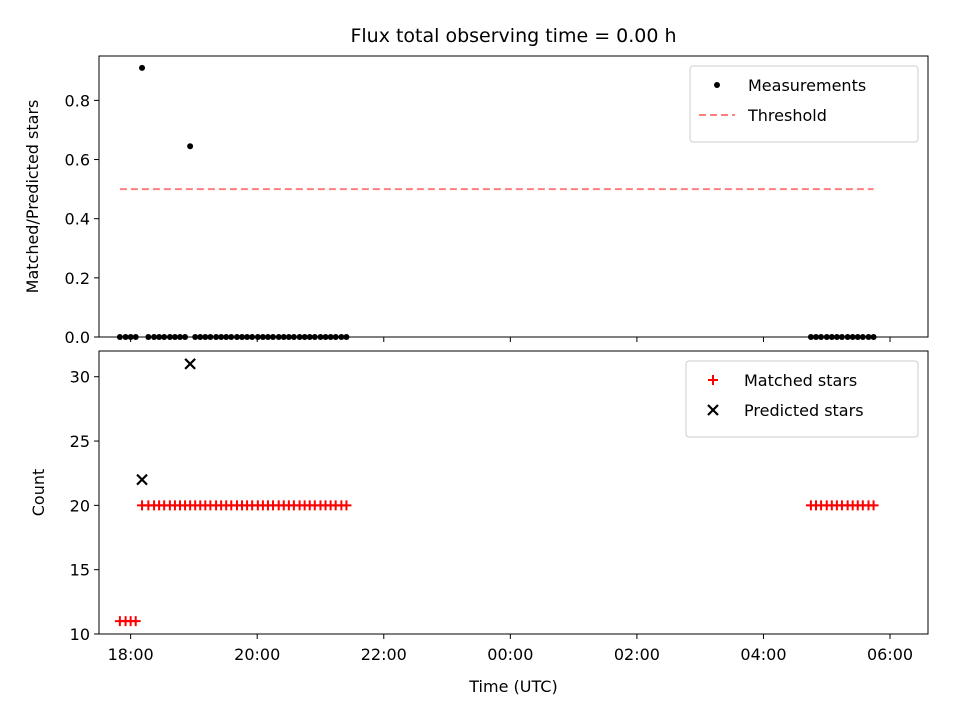  What do you see at coordinates (800, 380) in the screenshot?
I see `legend-label: Matched stars` at bounding box center [800, 380].